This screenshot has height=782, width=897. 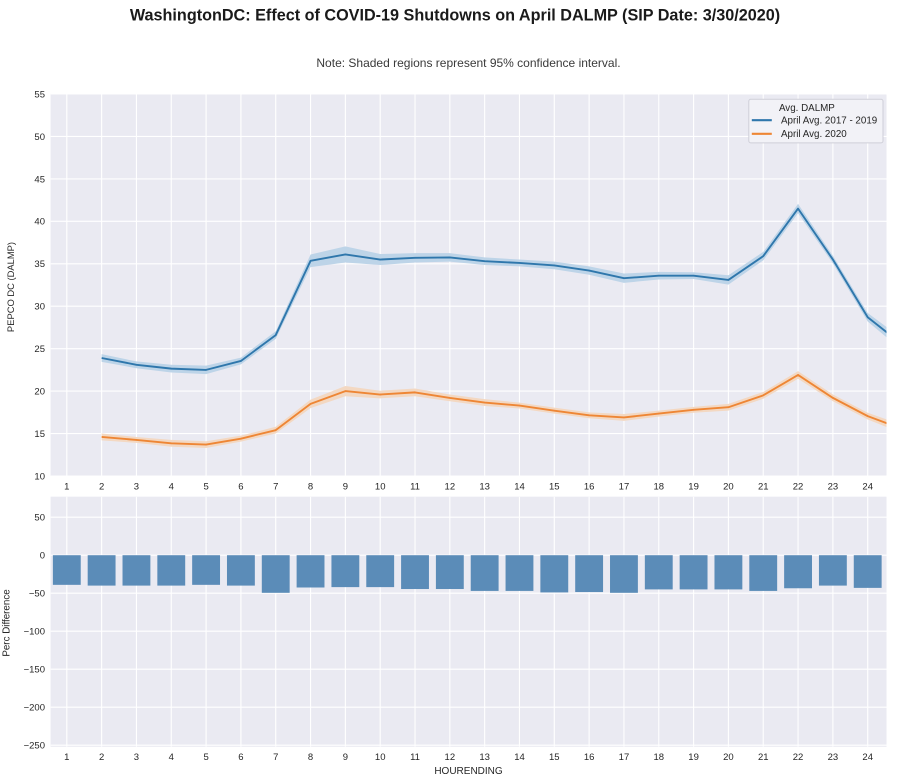 I want to click on svg-text: −250, so click(x=34, y=746).